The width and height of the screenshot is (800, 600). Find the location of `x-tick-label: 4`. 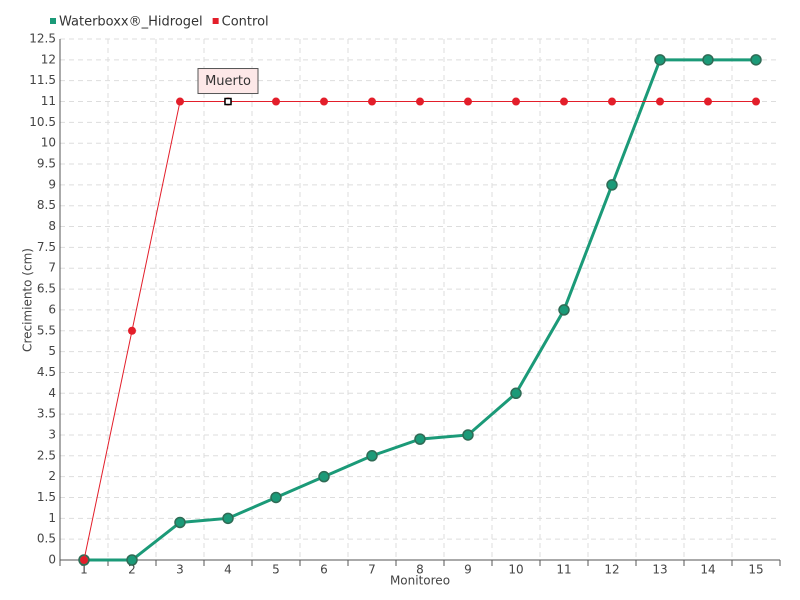

x-tick-label: 4 is located at coordinates (228, 570).